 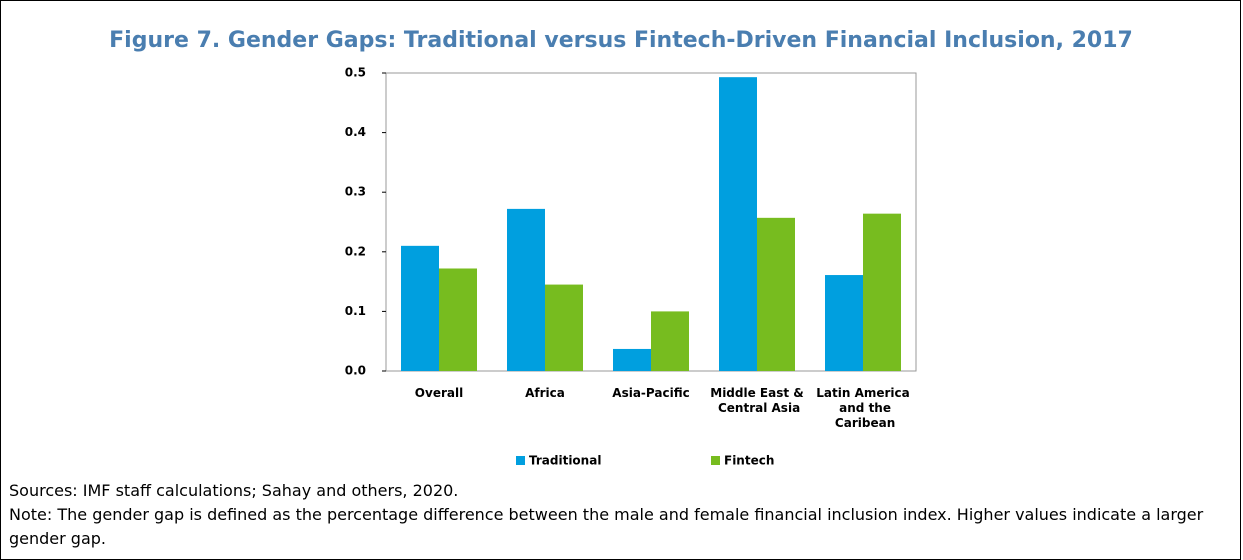 I want to click on y-tick-label: 0.0, so click(x=355, y=371).